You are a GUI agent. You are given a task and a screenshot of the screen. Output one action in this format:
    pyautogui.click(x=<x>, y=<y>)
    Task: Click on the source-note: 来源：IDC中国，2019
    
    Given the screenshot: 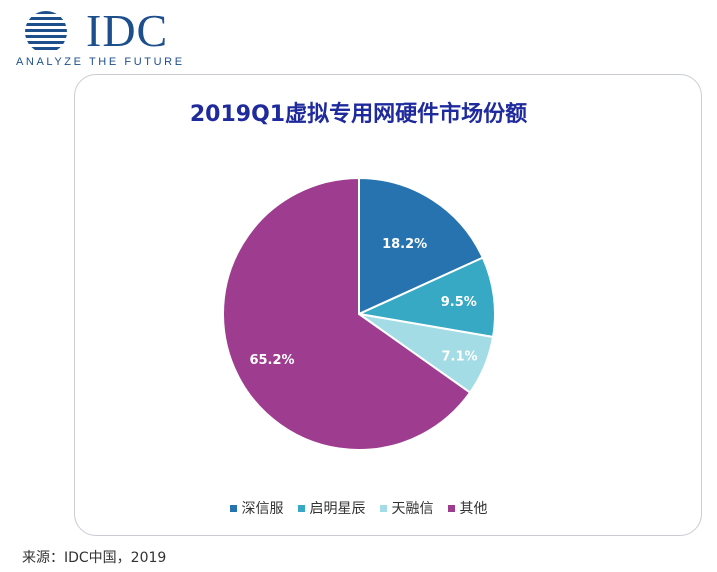 What is the action you would take?
    pyautogui.click(x=94, y=558)
    